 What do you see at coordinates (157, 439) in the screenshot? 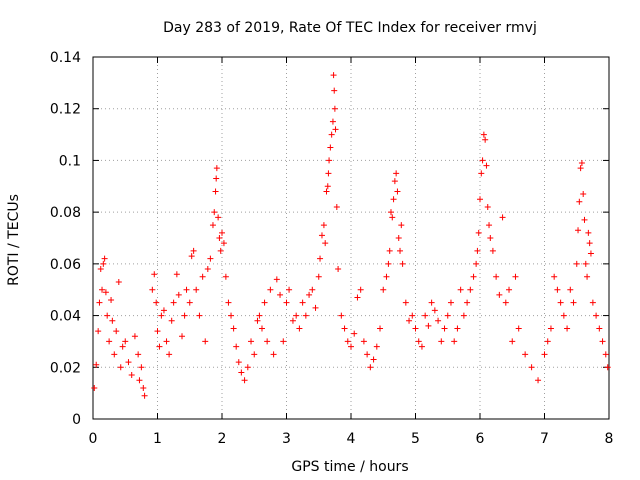
I see `x-tick-label: 1` at bounding box center [157, 439].